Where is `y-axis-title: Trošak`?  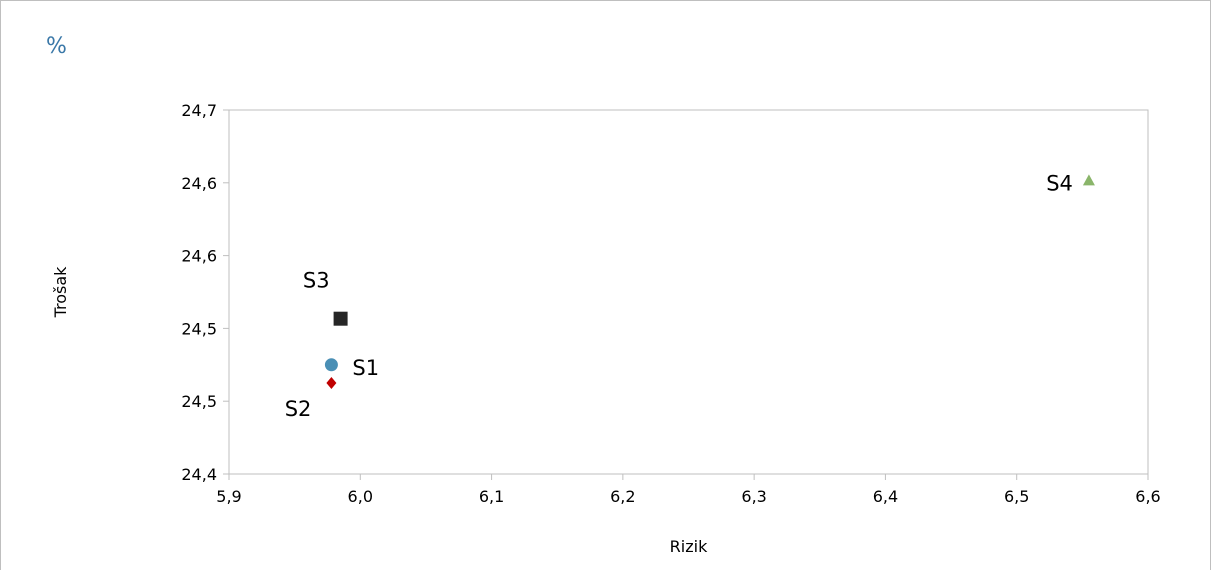
y-axis-title: Trošak is located at coordinates (60, 292).